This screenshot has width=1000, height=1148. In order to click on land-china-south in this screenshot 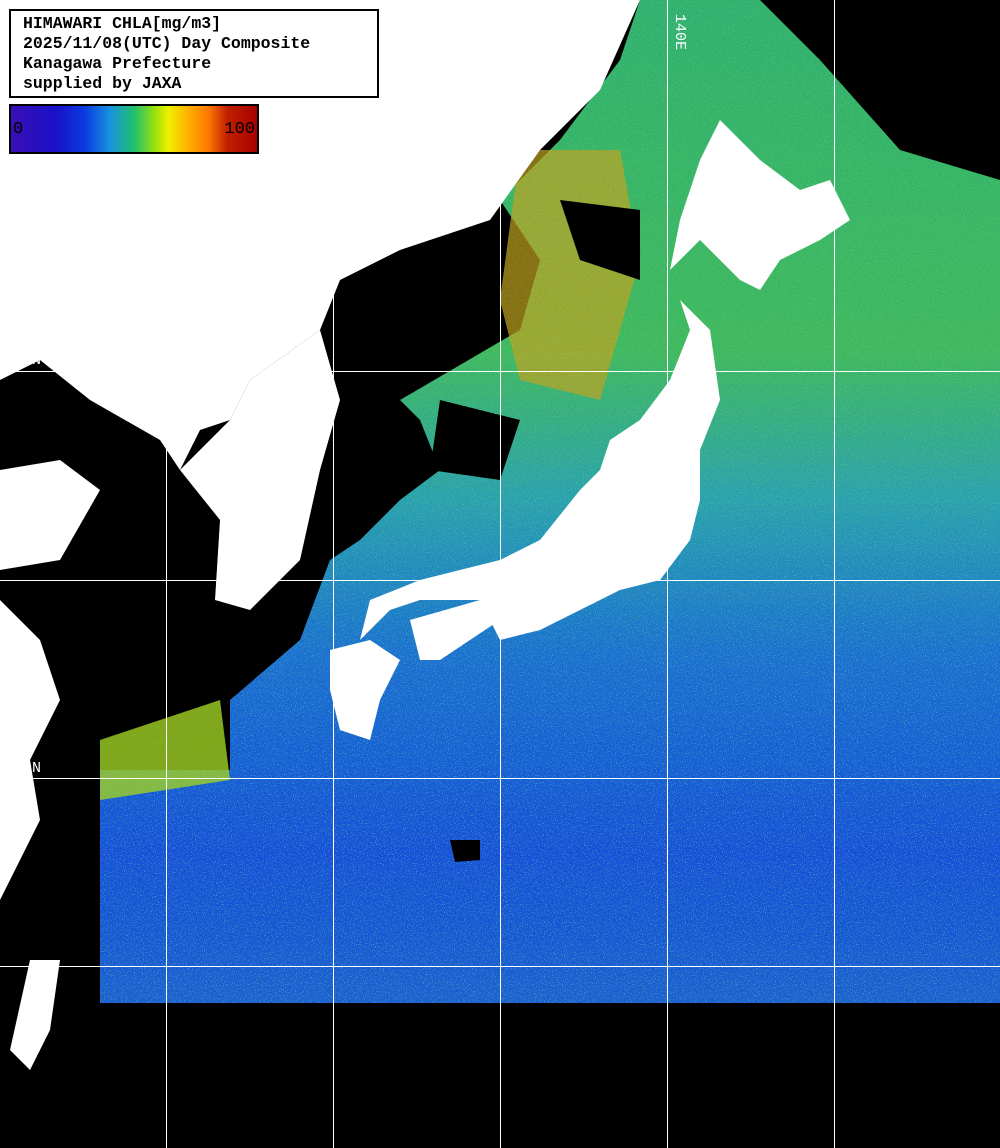, I will do `click(30, 750)`.